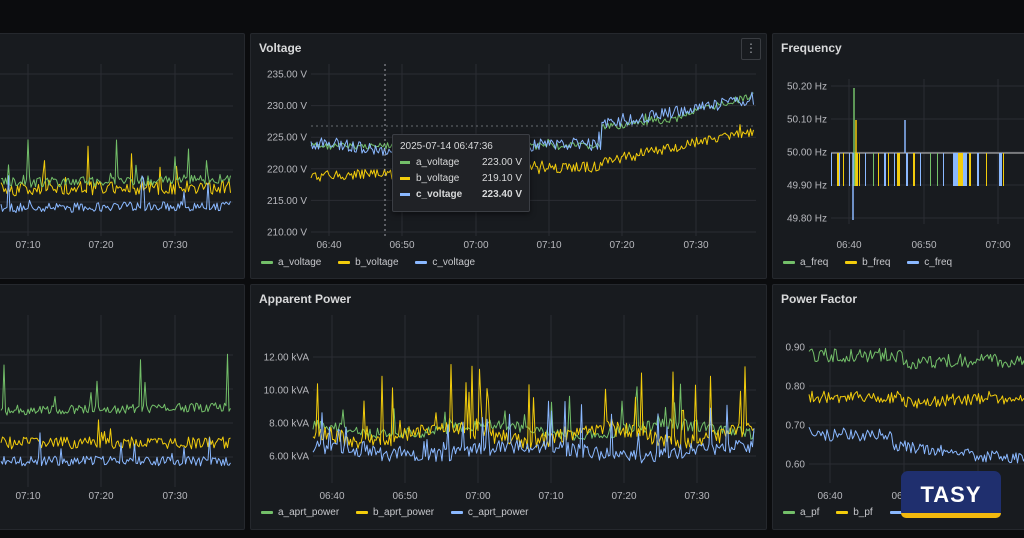 Image resolution: width=1024 pixels, height=538 pixels. What do you see at coordinates (533, 412) in the screenshot?
I see `a-aprt-power-series` at bounding box center [533, 412].